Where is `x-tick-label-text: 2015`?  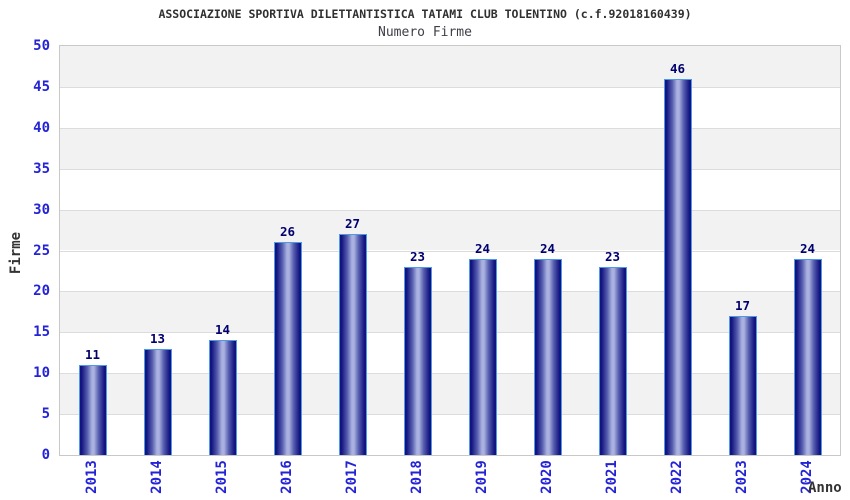
x-tick-label-text: 2015 is located at coordinates (221, 477).